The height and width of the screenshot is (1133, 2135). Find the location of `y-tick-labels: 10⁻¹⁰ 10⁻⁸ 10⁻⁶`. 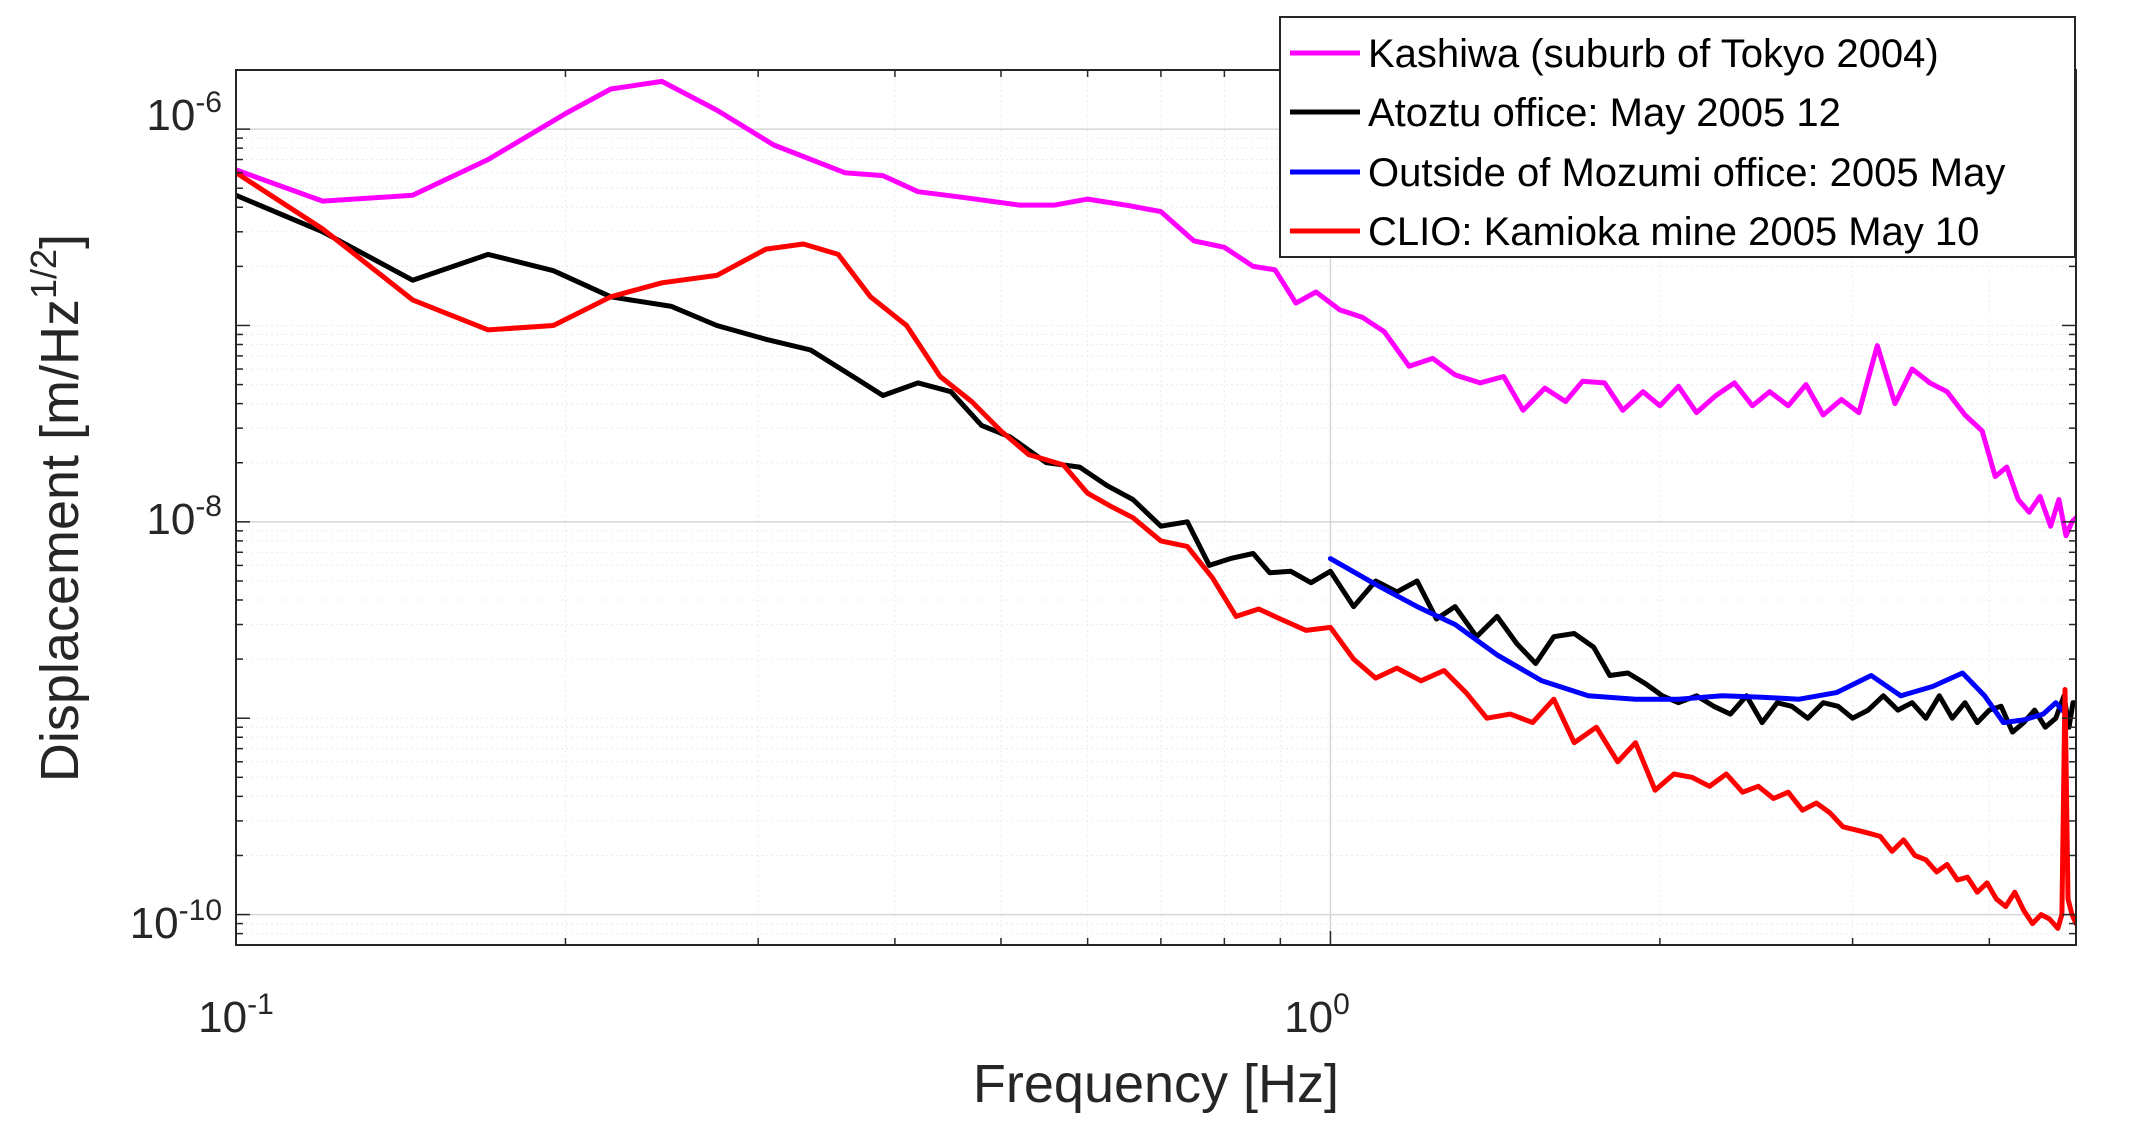

y-tick-labels: 10⁻¹⁰ 10⁻⁸ 10⁻⁶ is located at coordinates (176, 517).